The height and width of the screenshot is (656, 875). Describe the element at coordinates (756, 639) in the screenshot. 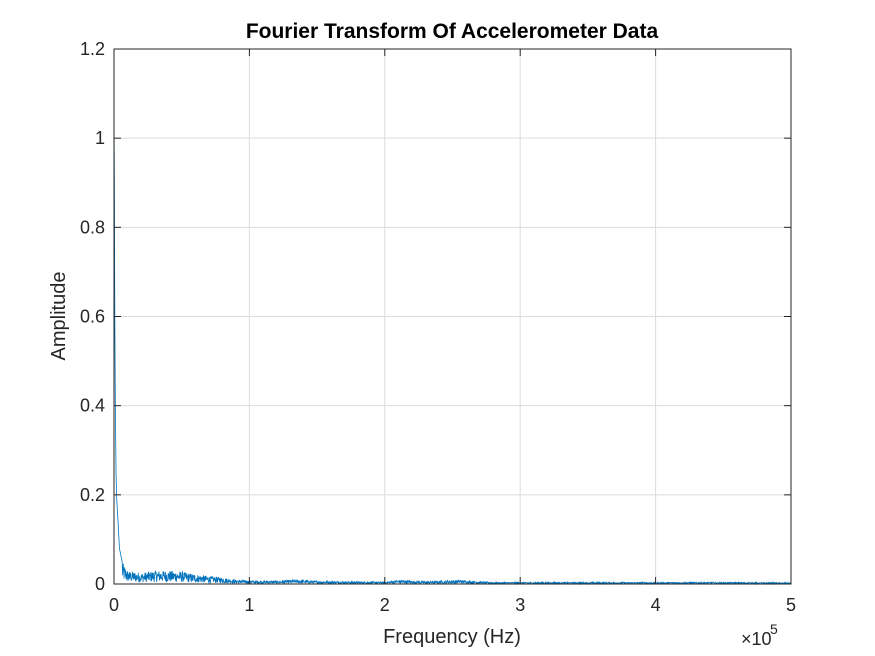

I see `x-exponent-base: ×10` at that location.